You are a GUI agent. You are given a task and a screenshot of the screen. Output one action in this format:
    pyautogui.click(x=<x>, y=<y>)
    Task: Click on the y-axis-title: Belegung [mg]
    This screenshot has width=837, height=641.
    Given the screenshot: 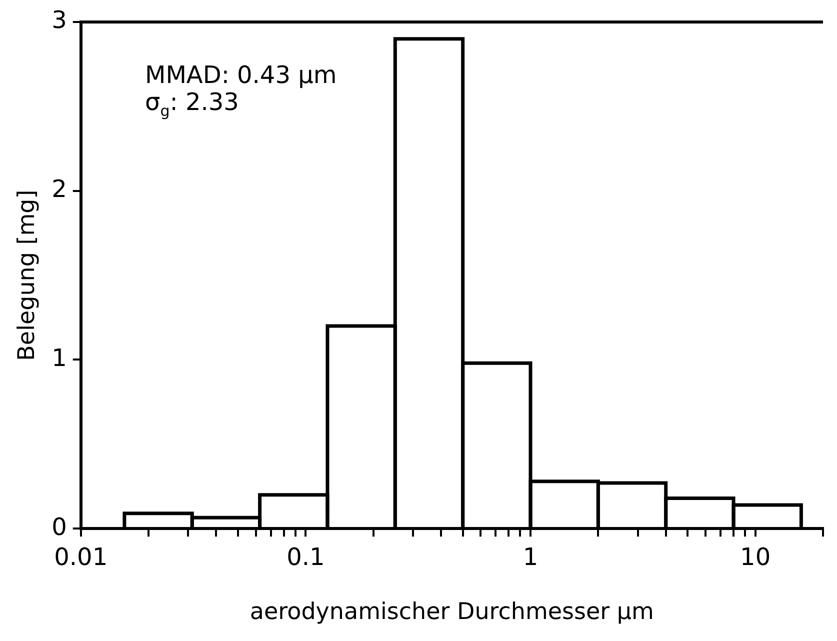 What is the action you would take?
    pyautogui.click(x=27, y=275)
    